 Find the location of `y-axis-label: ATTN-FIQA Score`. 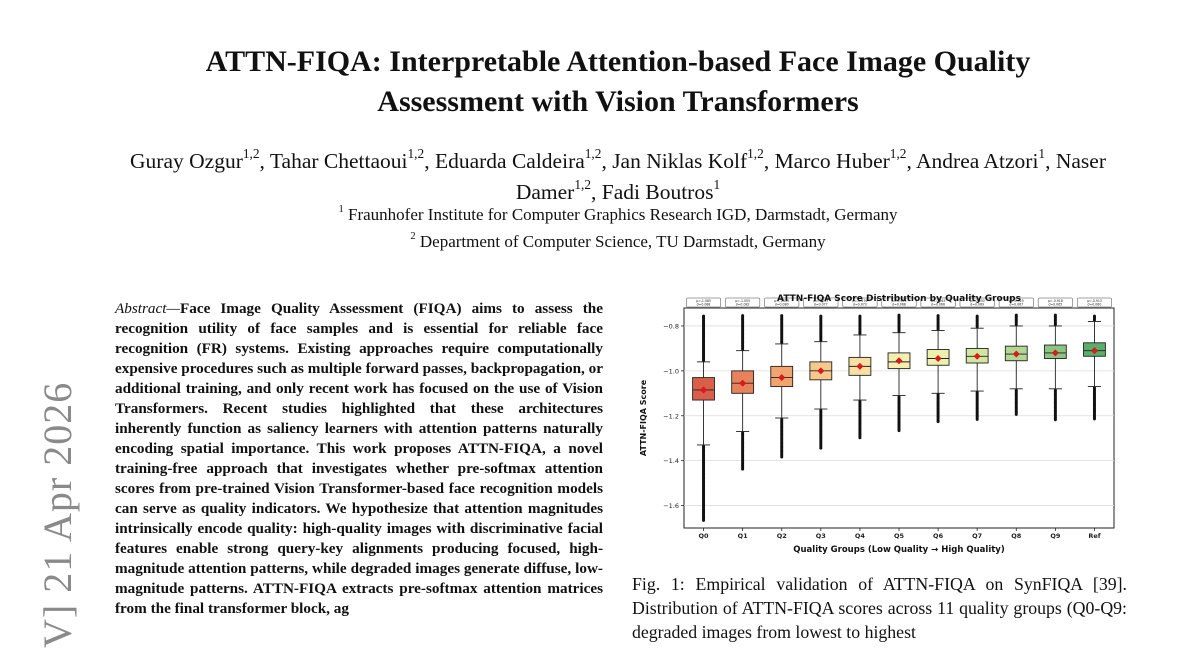

y-axis-label: ATTN-FIQA Score is located at coordinates (643, 417).